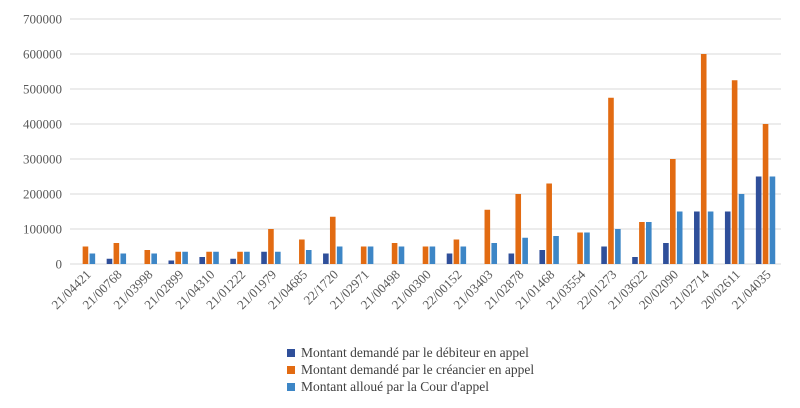  What do you see at coordinates (42, 194) in the screenshot?
I see `y-tick-label: 200000` at bounding box center [42, 194].